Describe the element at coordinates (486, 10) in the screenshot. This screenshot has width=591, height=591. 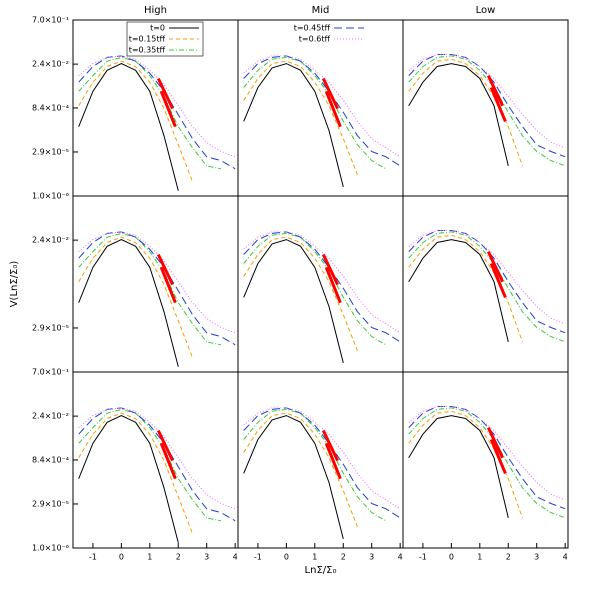
I see `panel-title: Low` at that location.